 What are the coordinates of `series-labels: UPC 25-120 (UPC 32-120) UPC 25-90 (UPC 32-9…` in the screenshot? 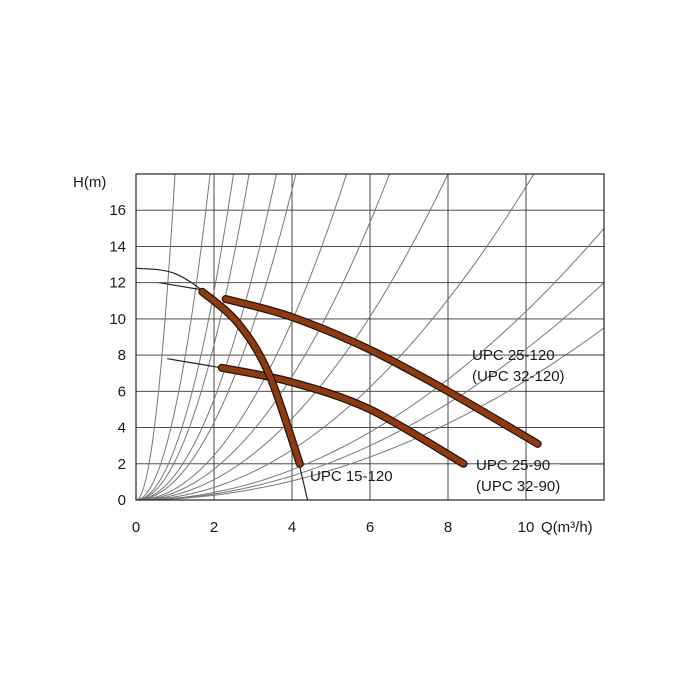 It's located at (457, 421).